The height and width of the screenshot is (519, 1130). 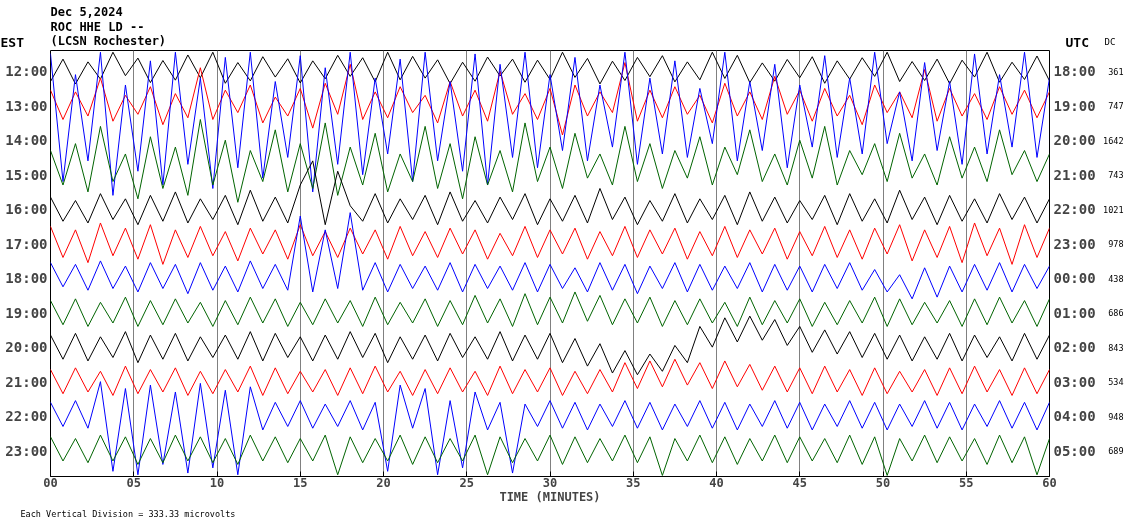 What do you see at coordinates (1116, 71) in the screenshot?
I see `text: 361` at bounding box center [1116, 71].